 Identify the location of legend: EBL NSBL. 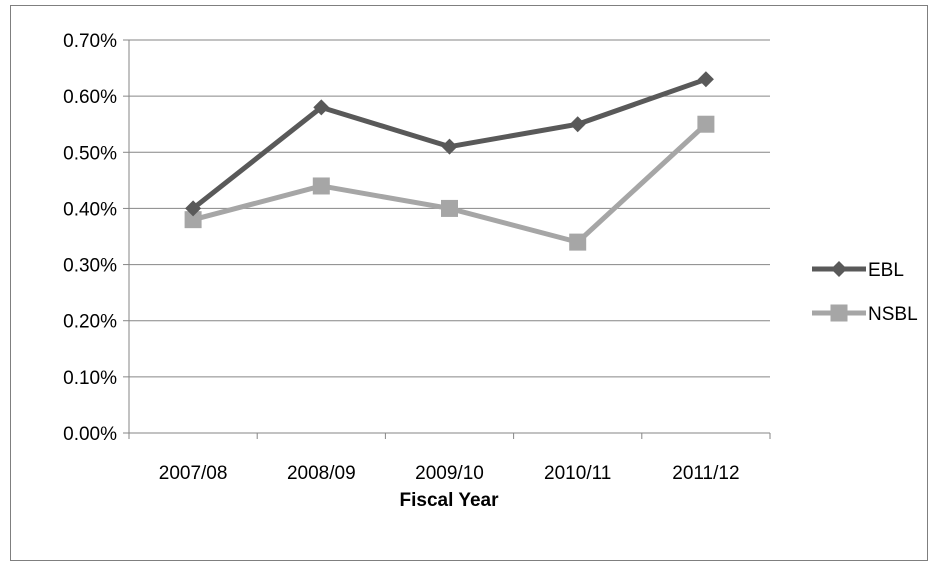
(865, 292).